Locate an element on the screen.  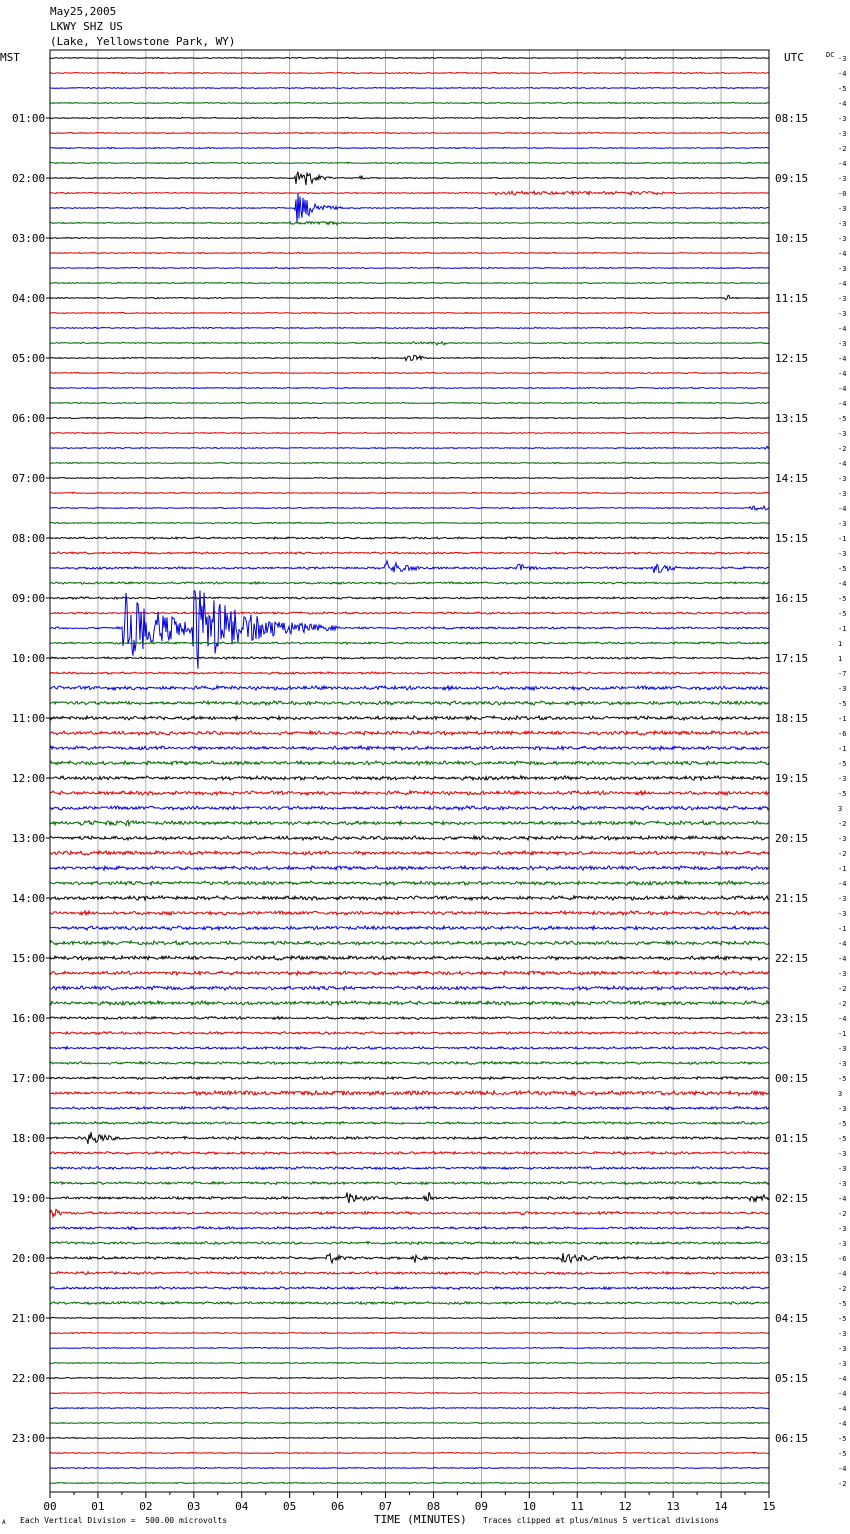
station-location: (Lake, Yellowstone Park, WY) is located at coordinates (143, 41).